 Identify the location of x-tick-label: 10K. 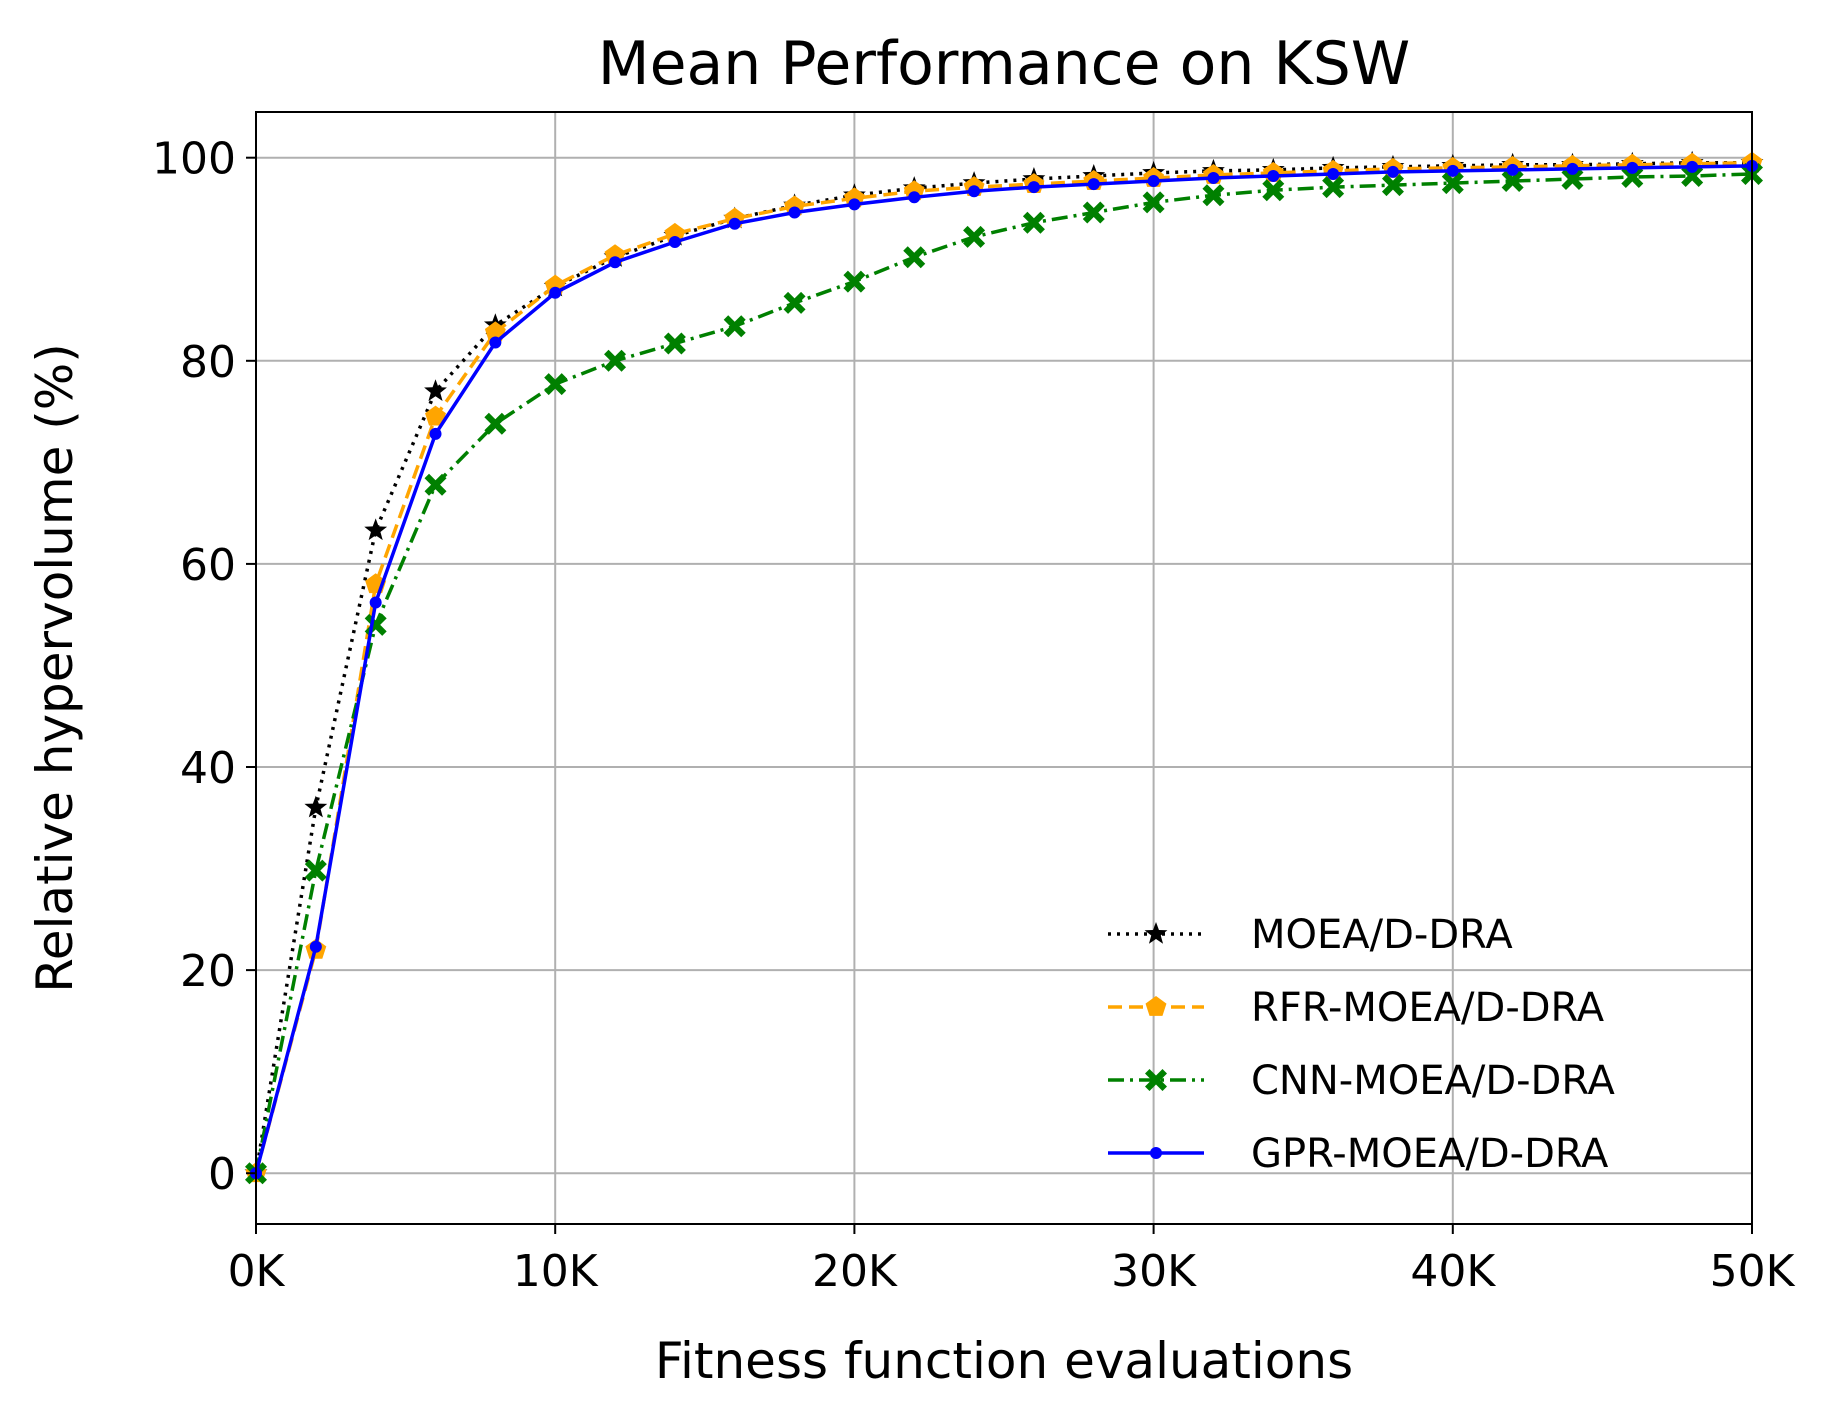
(556, 1271).